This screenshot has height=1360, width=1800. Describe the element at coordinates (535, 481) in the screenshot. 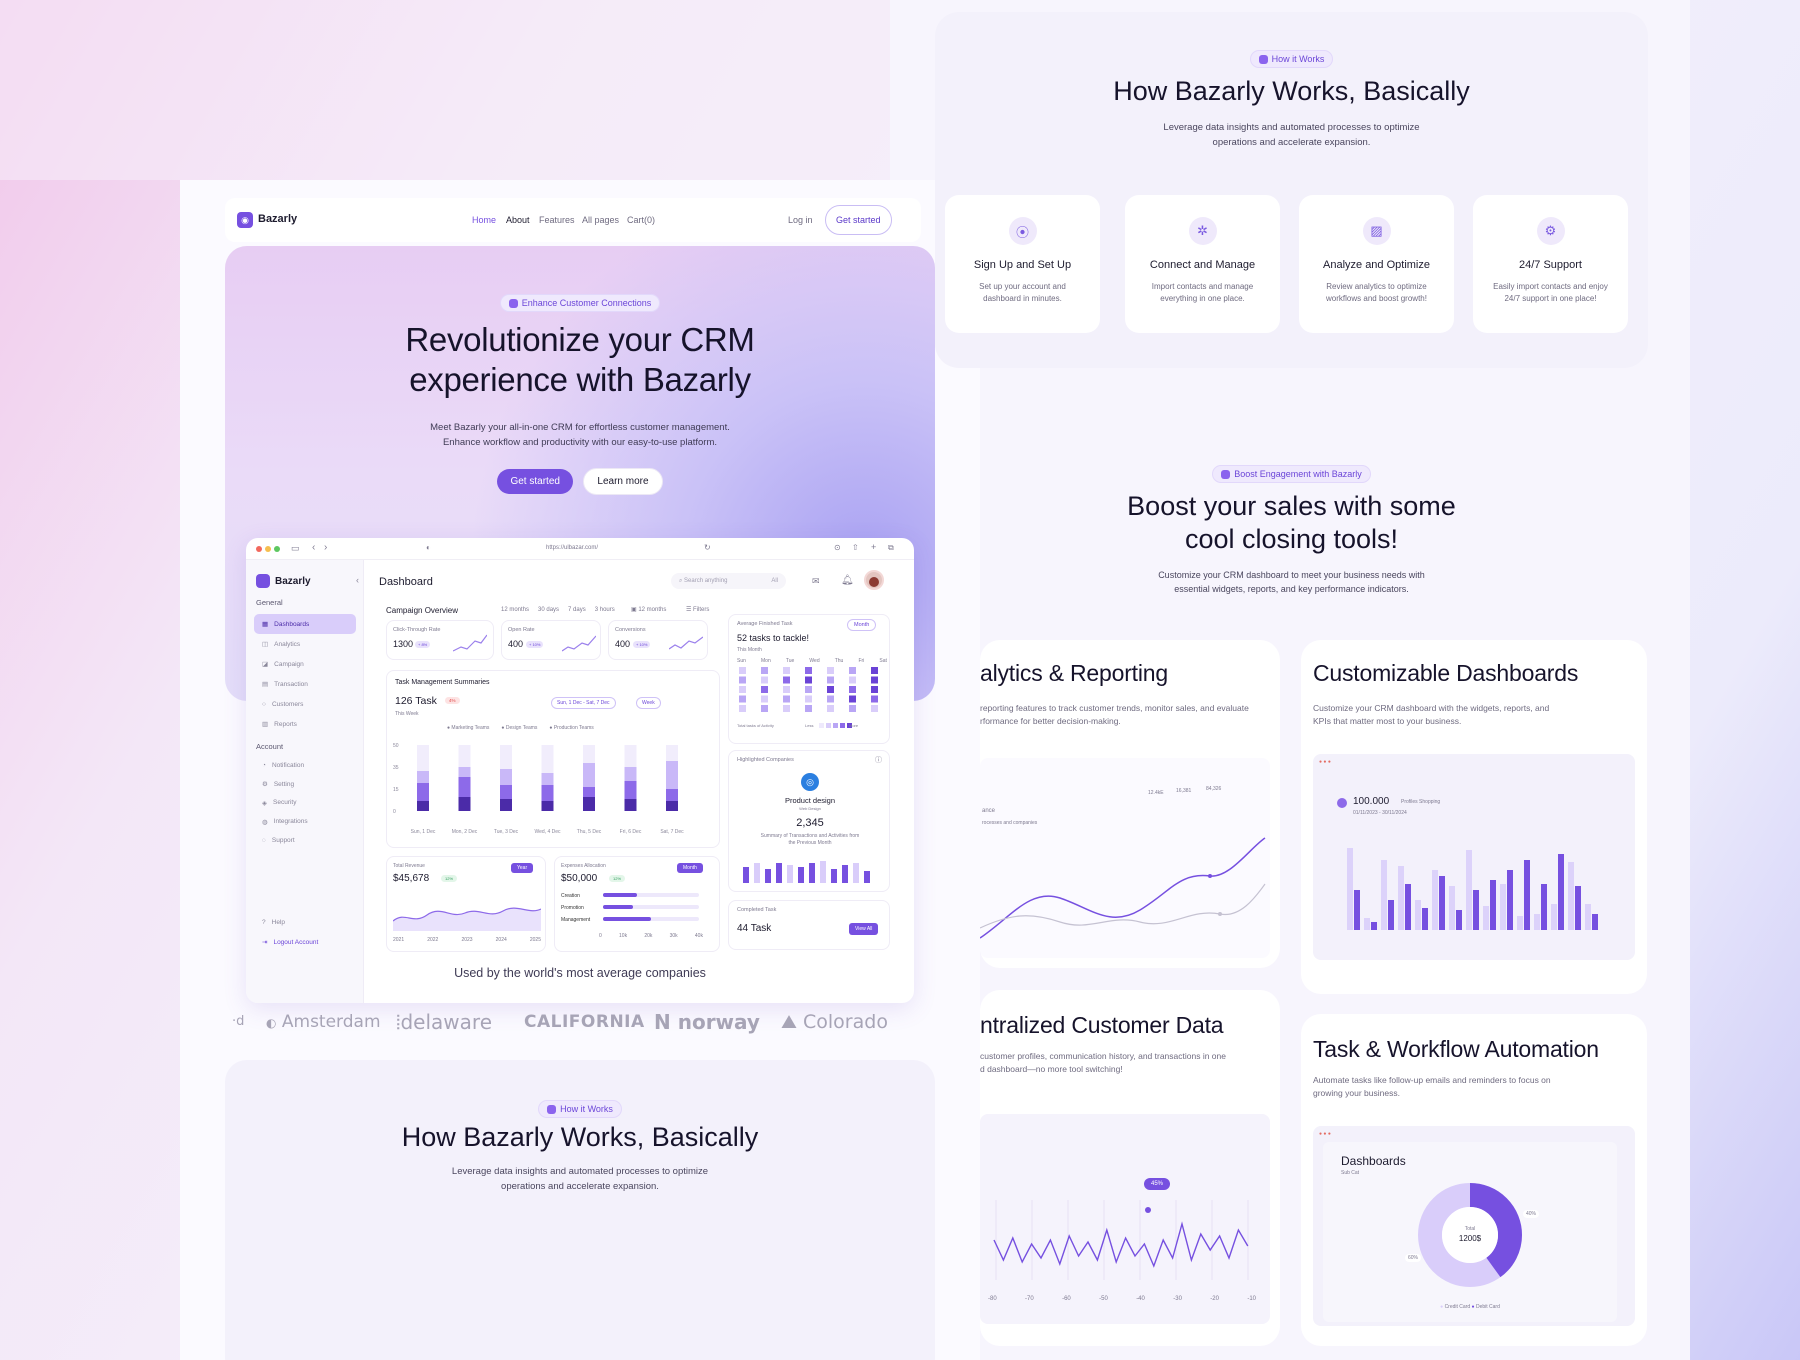

I see `hero-get-started-button: Get started` at that location.